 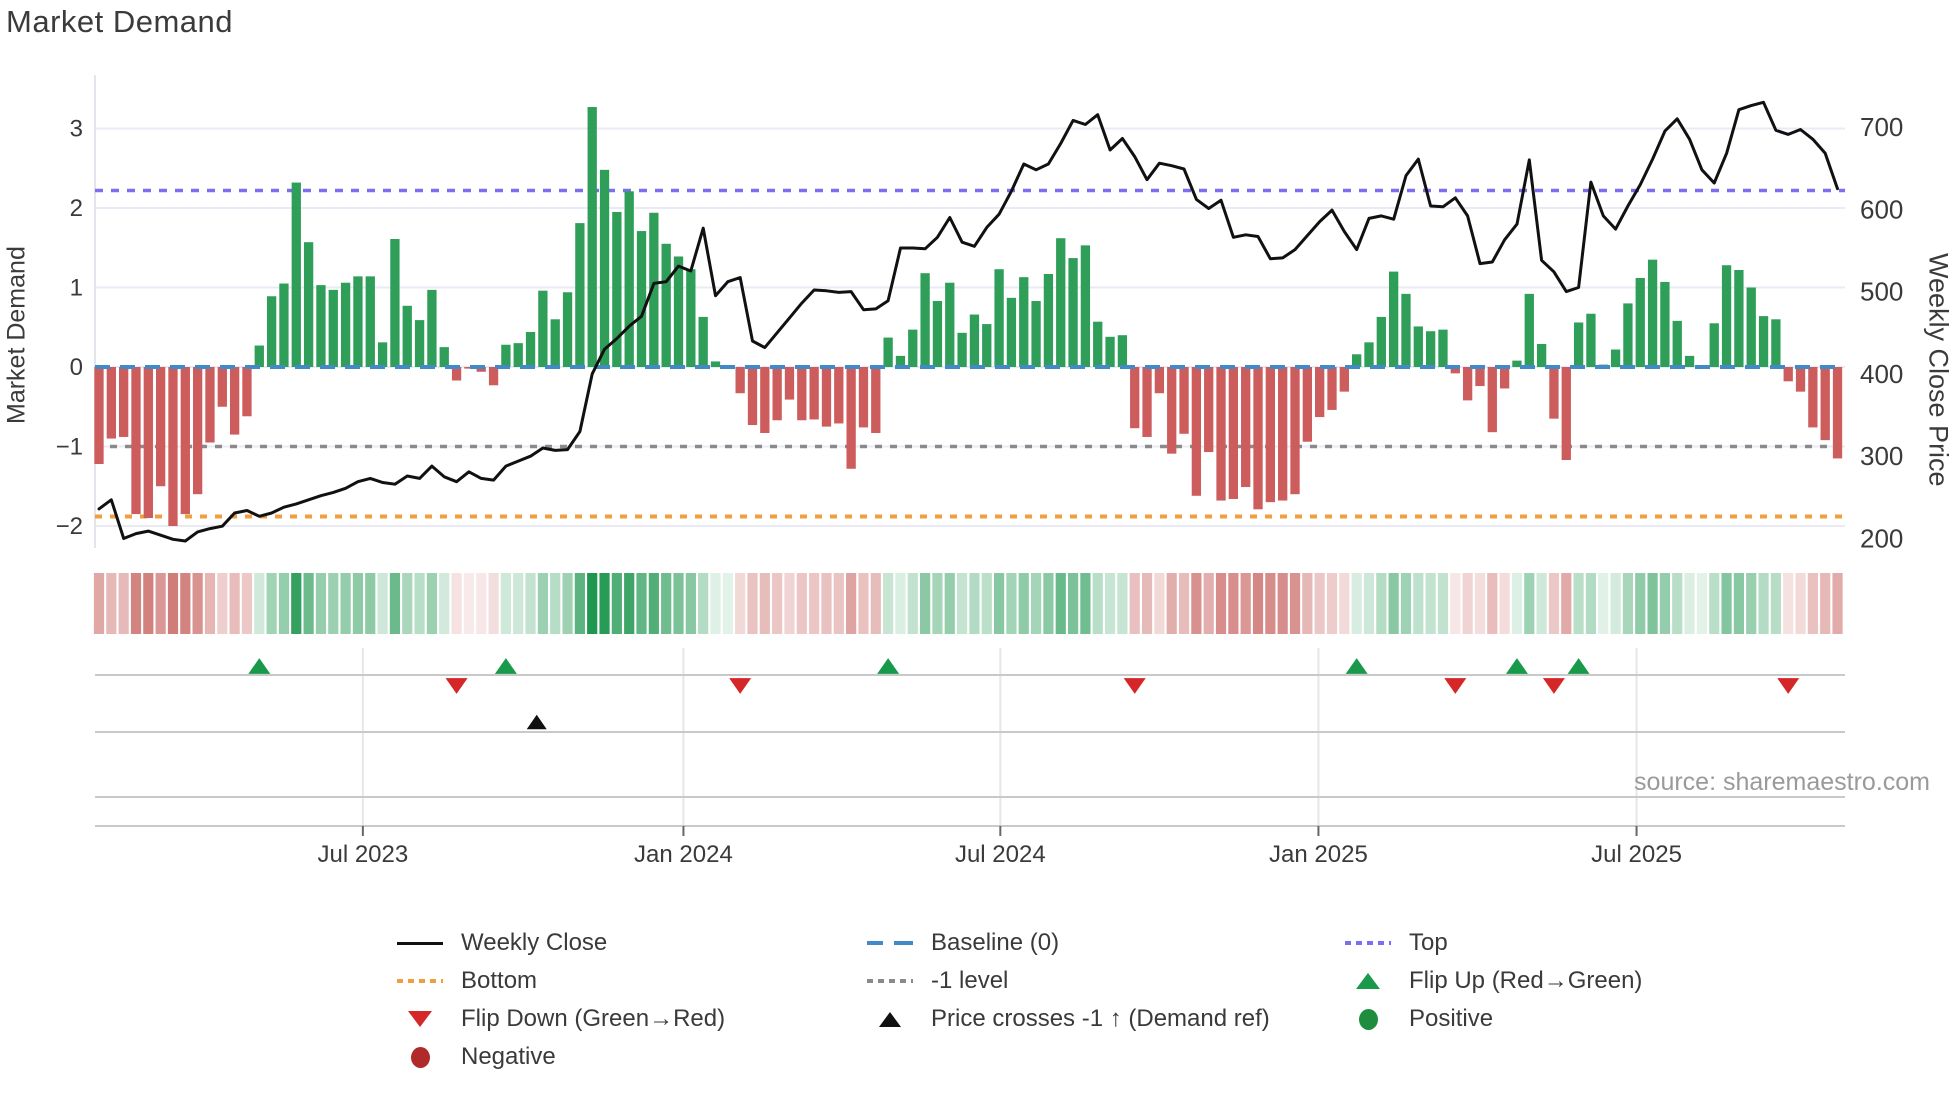 I want to click on left-axis-tick: 3, so click(x=76, y=129).